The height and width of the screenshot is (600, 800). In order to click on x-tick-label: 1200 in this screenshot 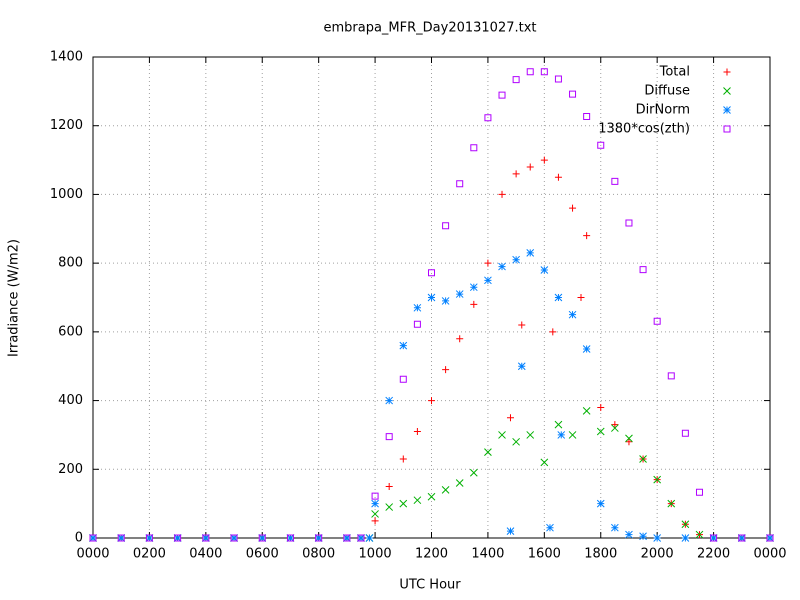, I will do `click(431, 554)`.